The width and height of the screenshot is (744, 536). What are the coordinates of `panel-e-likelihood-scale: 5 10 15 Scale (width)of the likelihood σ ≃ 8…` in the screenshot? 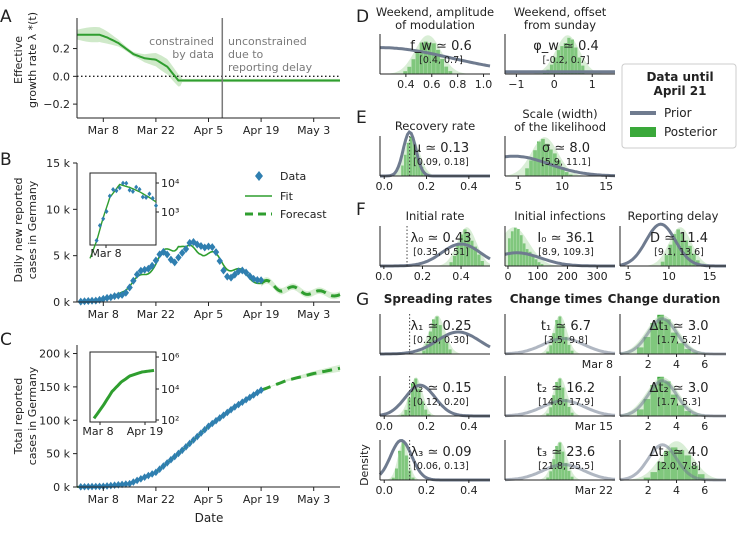 It's located at (560, 150).